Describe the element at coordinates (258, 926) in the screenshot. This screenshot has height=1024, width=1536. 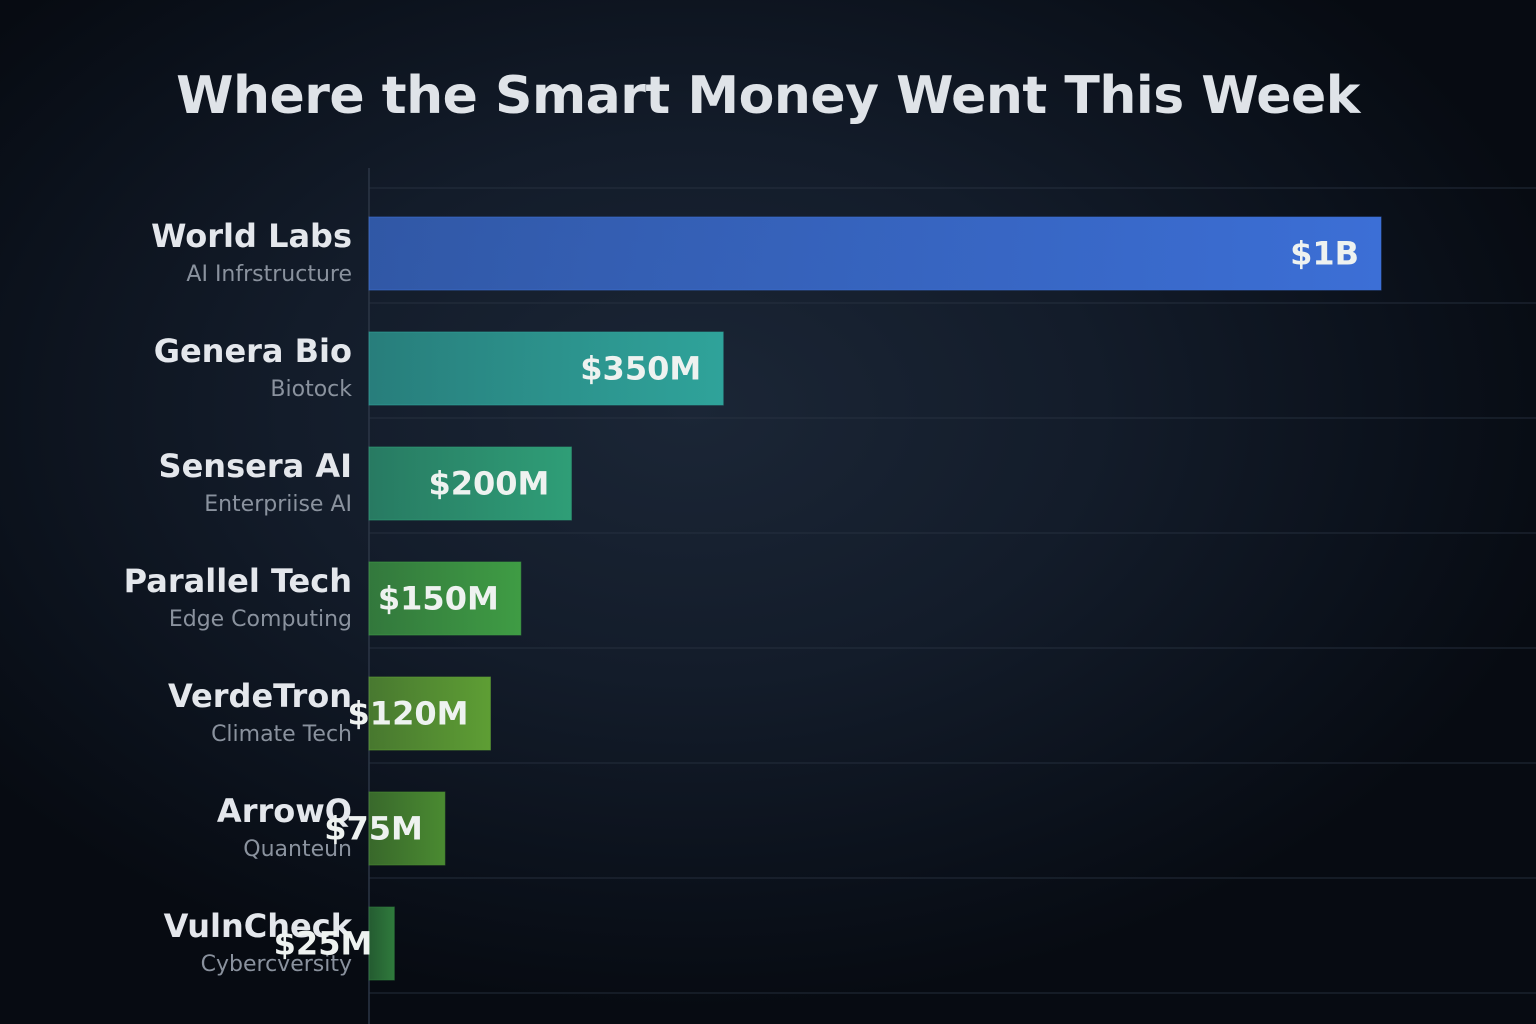
I see `category-label: VulnCheck` at that location.